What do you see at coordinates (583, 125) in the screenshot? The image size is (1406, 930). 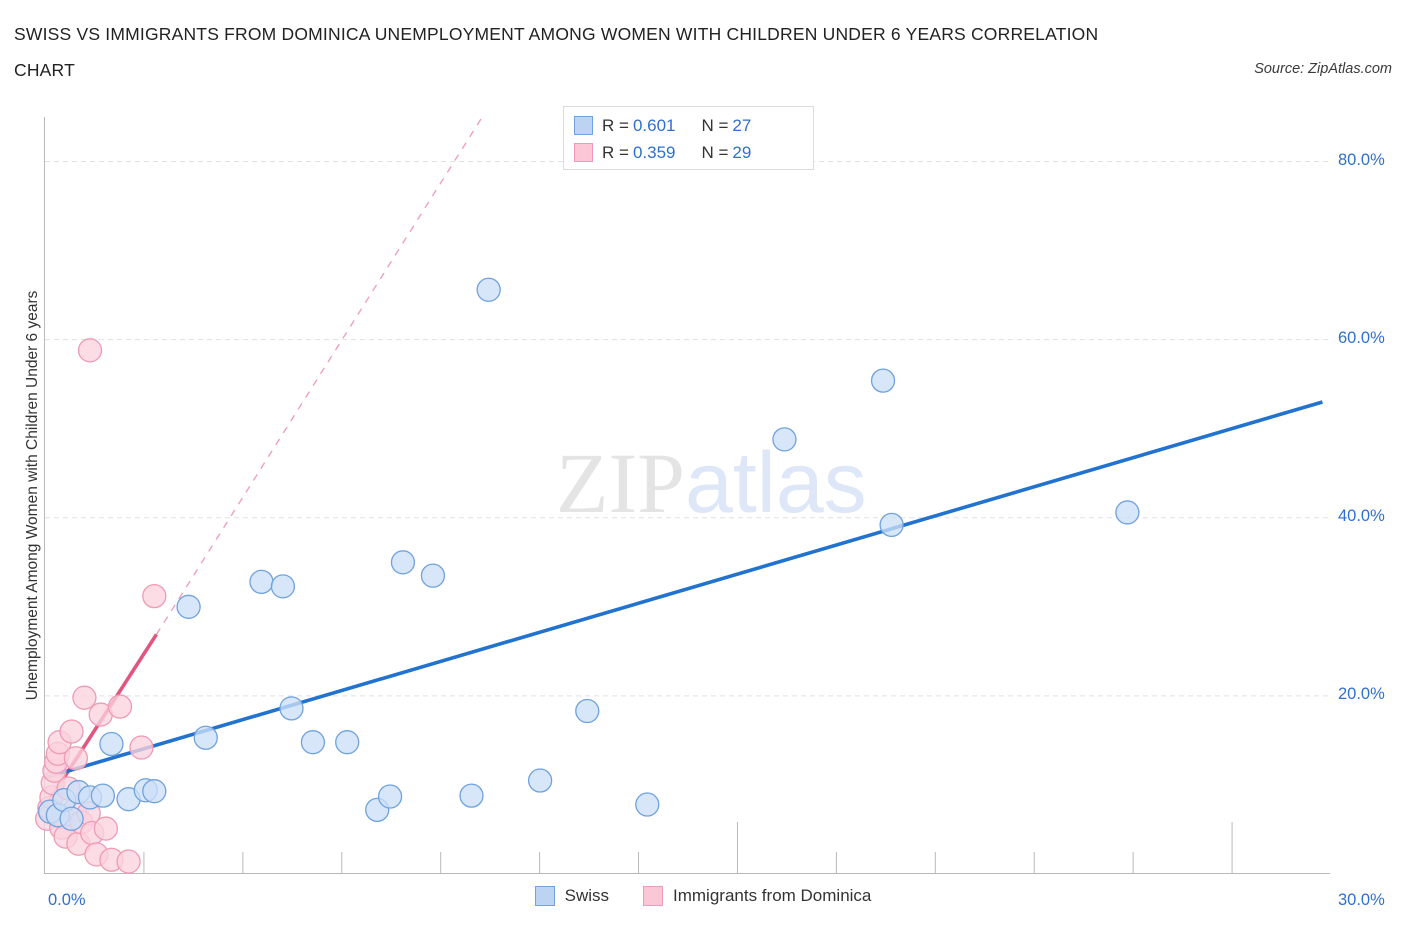 I see `swiss-color-swatch-icon` at bounding box center [583, 125].